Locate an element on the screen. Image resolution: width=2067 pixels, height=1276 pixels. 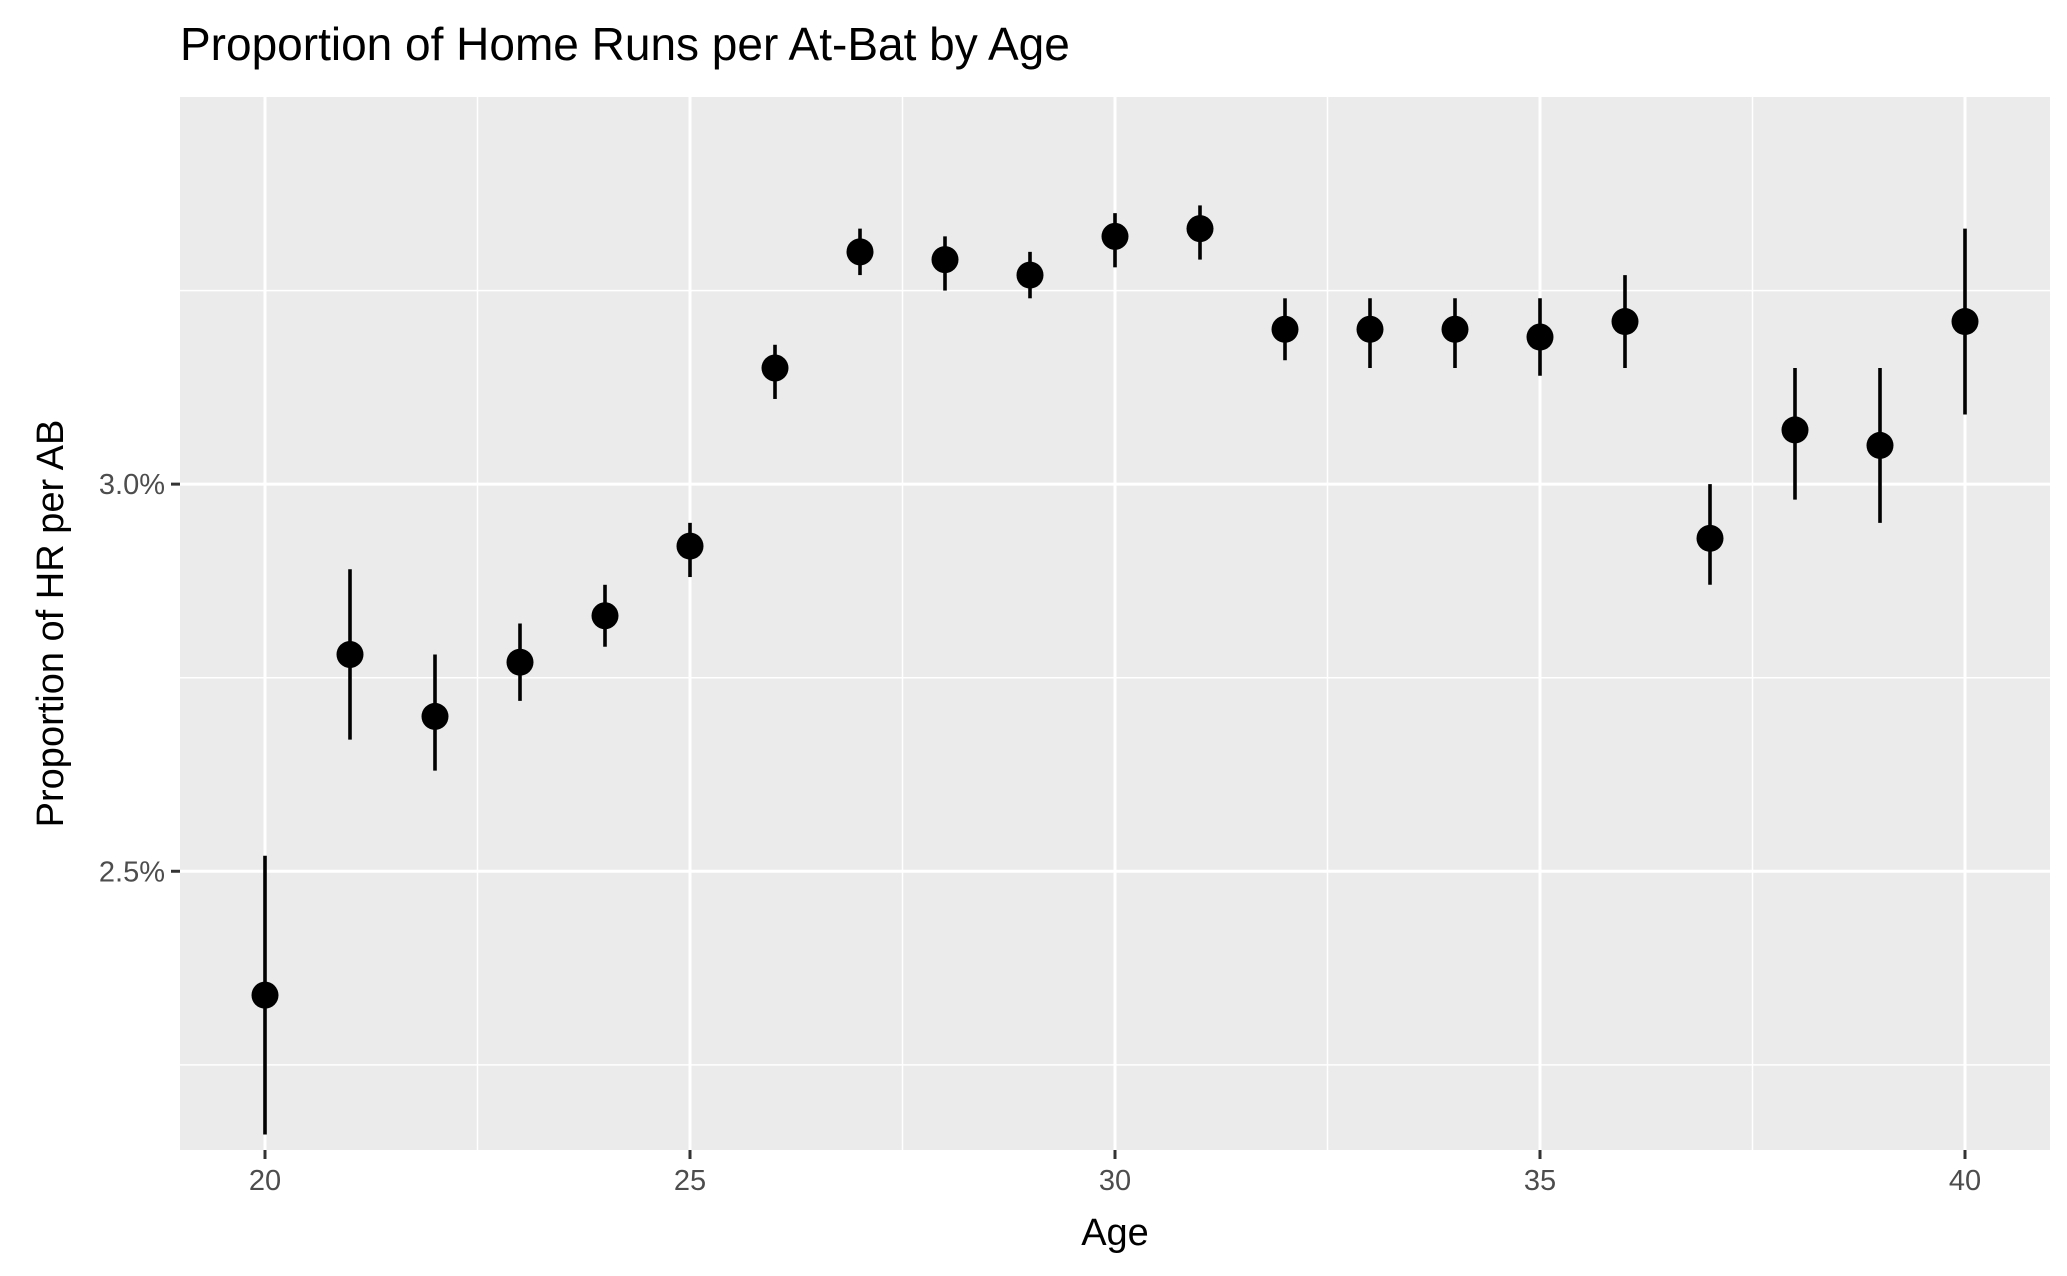
y-axis-title: Proportion of HR per AB is located at coordinates (51, 624).